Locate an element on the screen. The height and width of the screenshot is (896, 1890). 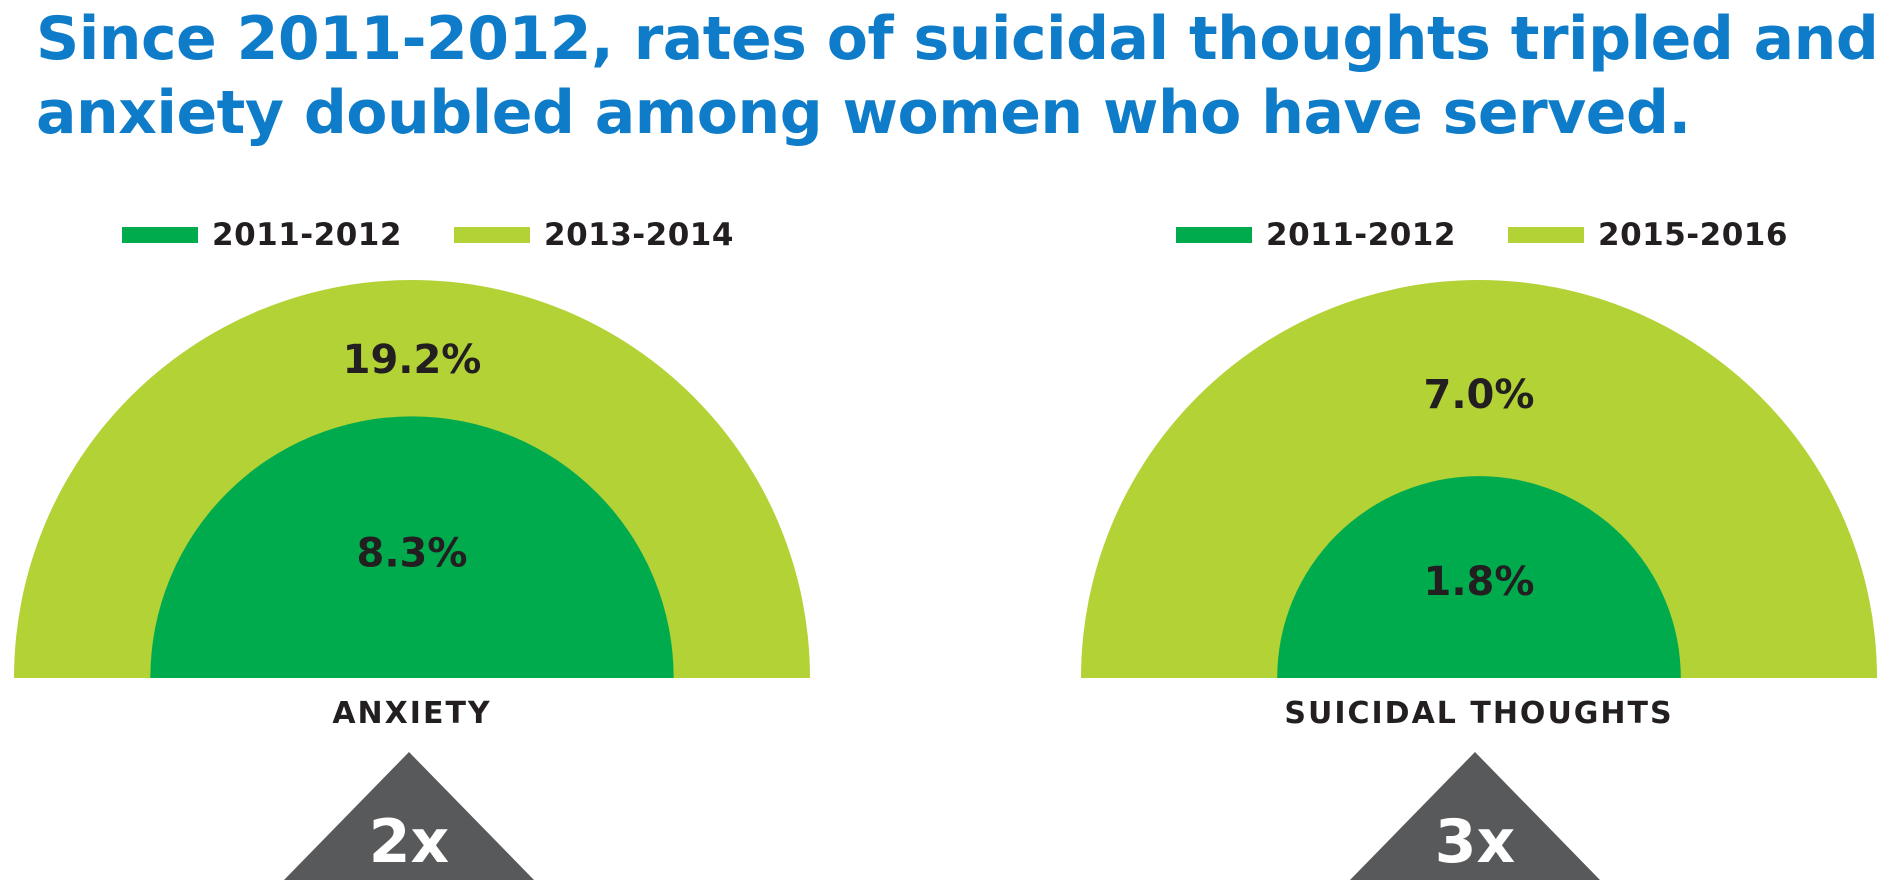
multiplier-text: 3x is located at coordinates (1475, 842).